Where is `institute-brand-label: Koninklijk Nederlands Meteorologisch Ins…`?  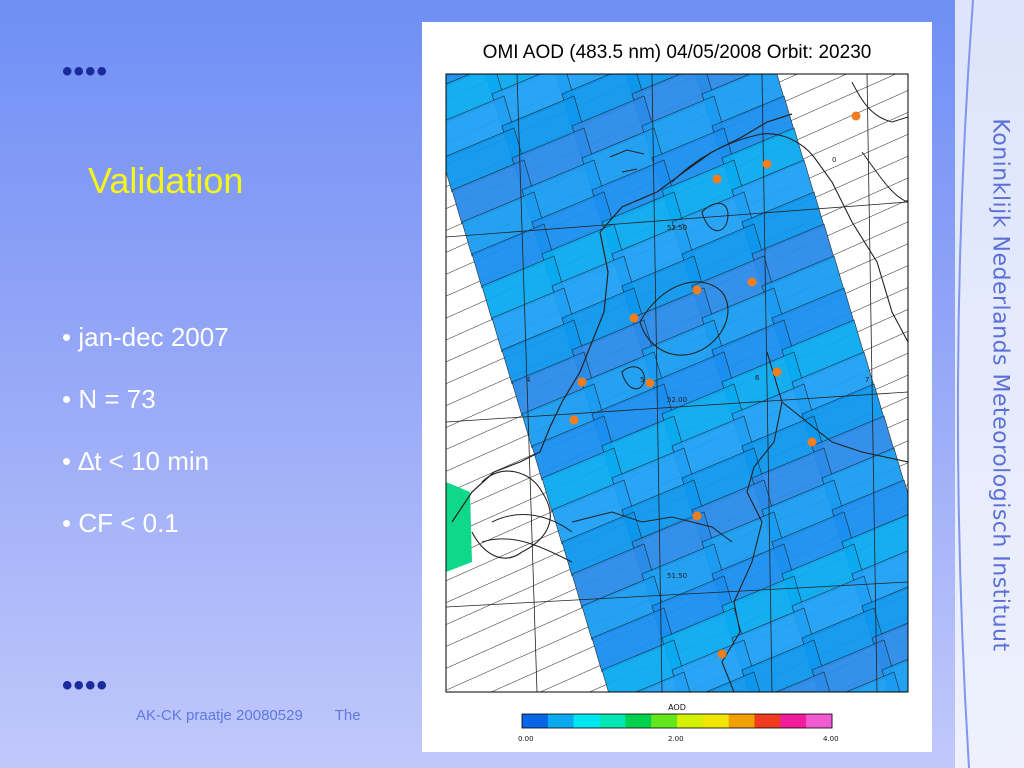 institute-brand-label: Koninklijk Nederlands Meteorologisch Ins… is located at coordinates (1000, 385).